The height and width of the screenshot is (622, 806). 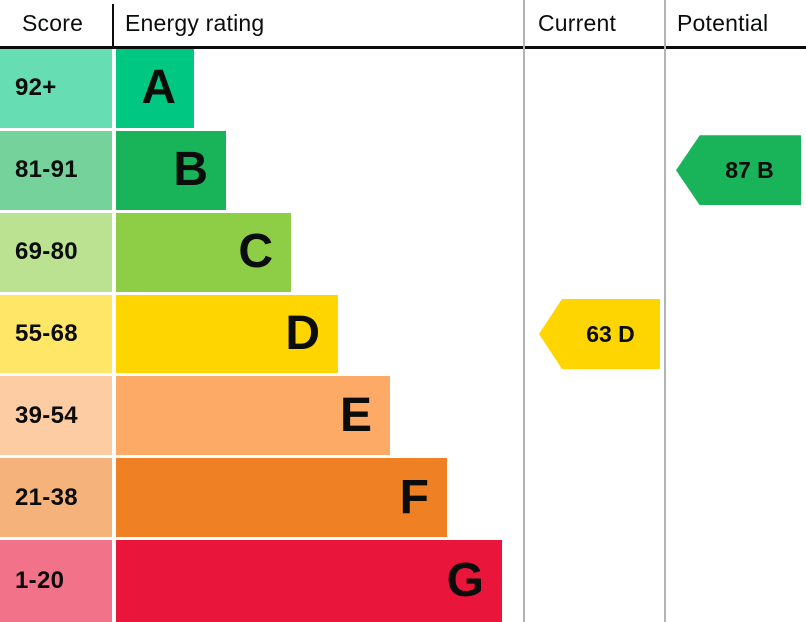 What do you see at coordinates (190, 170) in the screenshot?
I see `band-letter-b: B` at bounding box center [190, 170].